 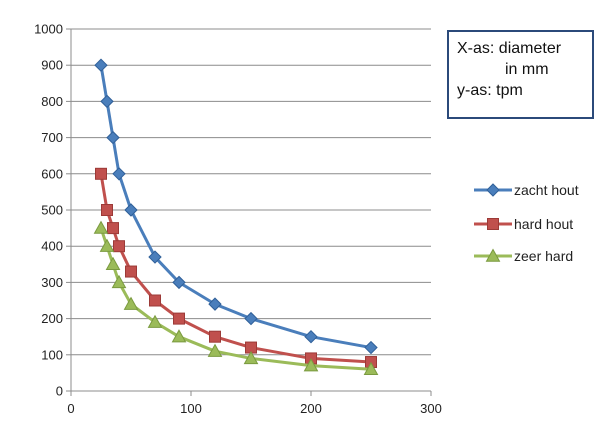 I want to click on y-tick-label: 600, so click(x=52, y=173).